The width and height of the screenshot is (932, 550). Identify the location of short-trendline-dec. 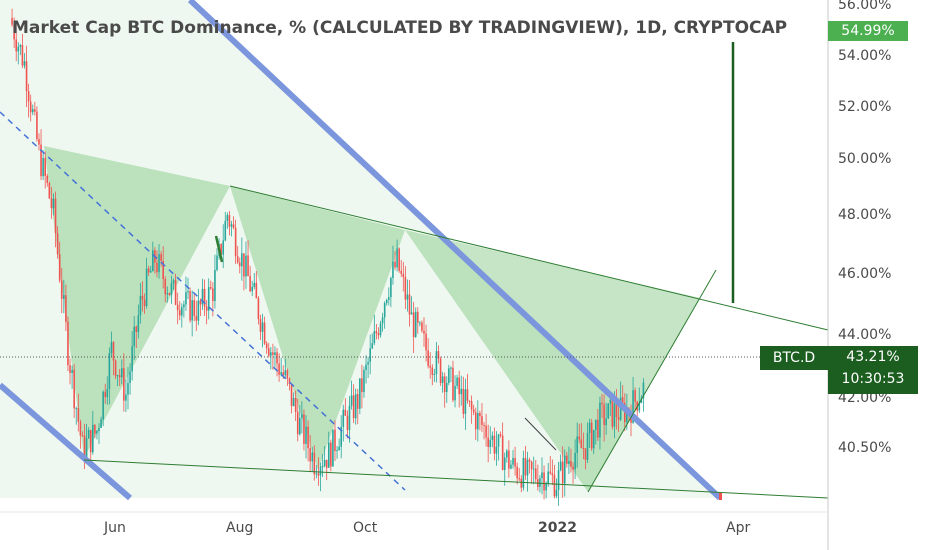
(540, 434).